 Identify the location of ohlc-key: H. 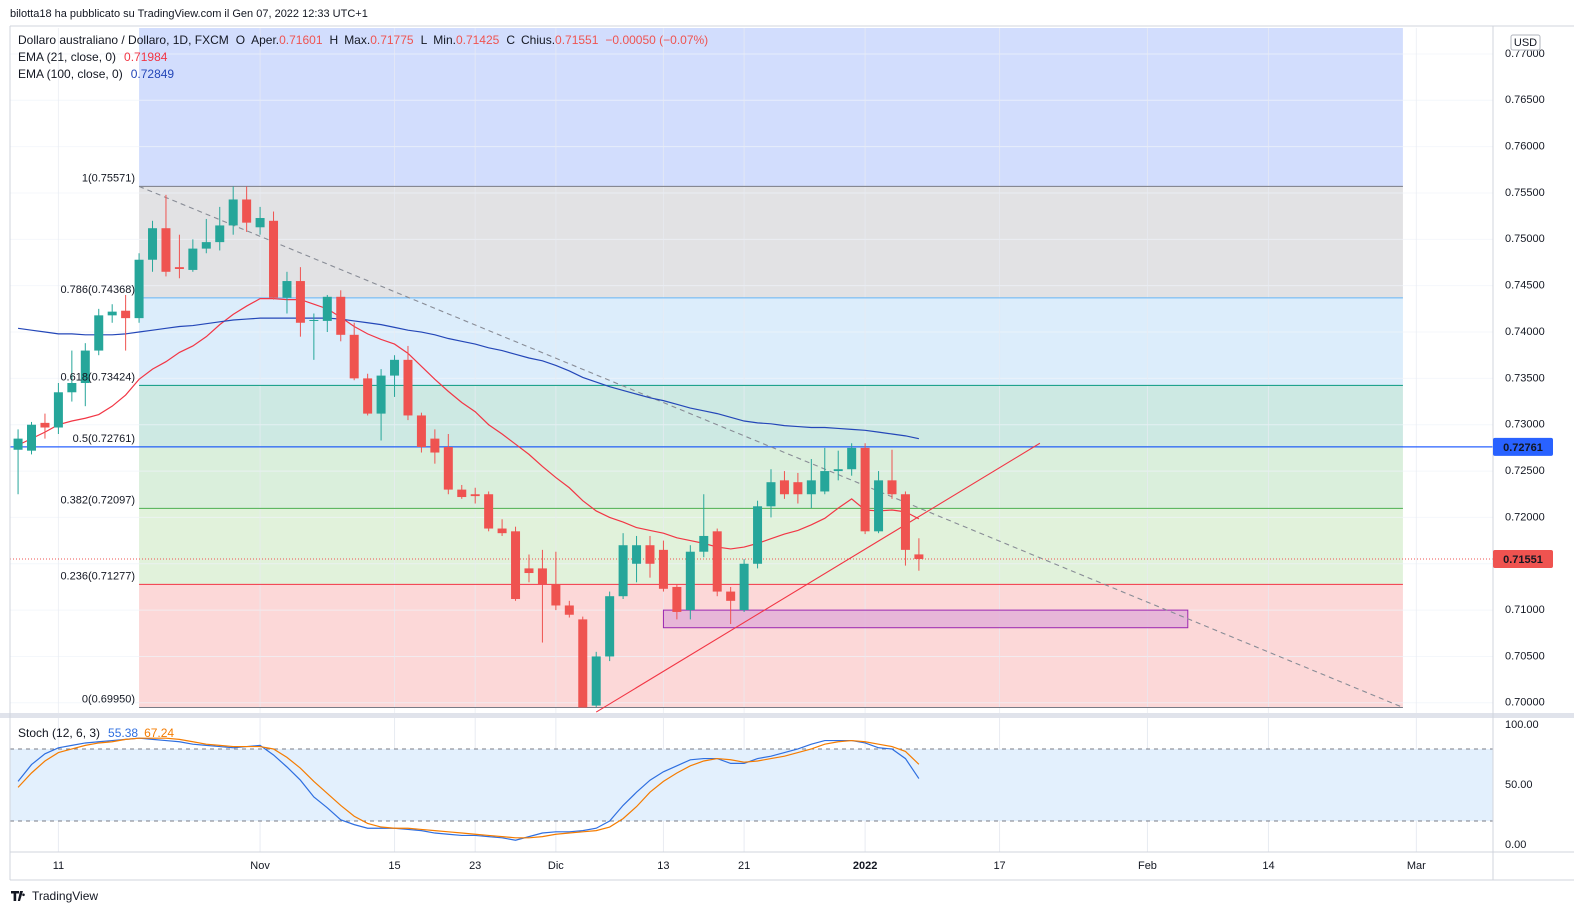
(334, 40).